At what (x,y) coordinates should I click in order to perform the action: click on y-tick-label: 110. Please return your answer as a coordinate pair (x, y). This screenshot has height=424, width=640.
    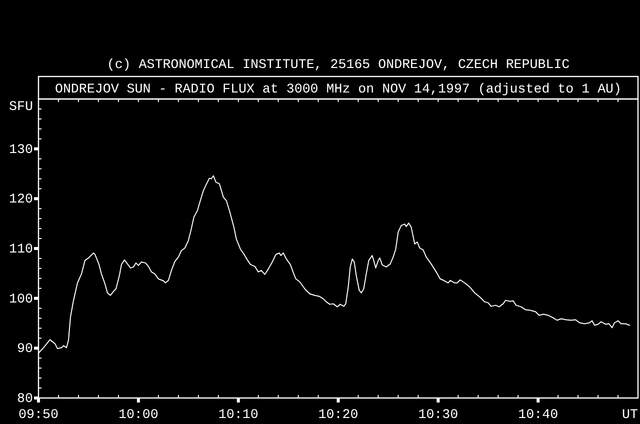
    Looking at the image, I should click on (21, 248).